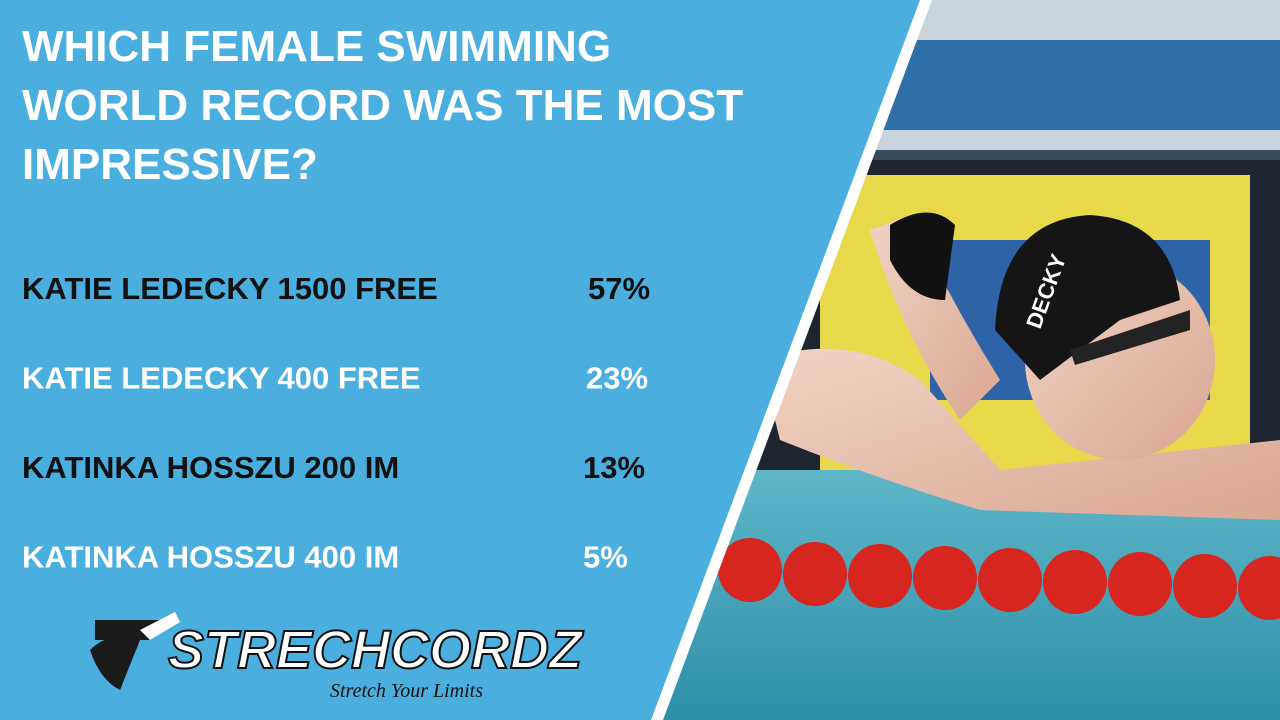  What do you see at coordinates (617, 378) in the screenshot?
I see `result-percent: 23%` at bounding box center [617, 378].